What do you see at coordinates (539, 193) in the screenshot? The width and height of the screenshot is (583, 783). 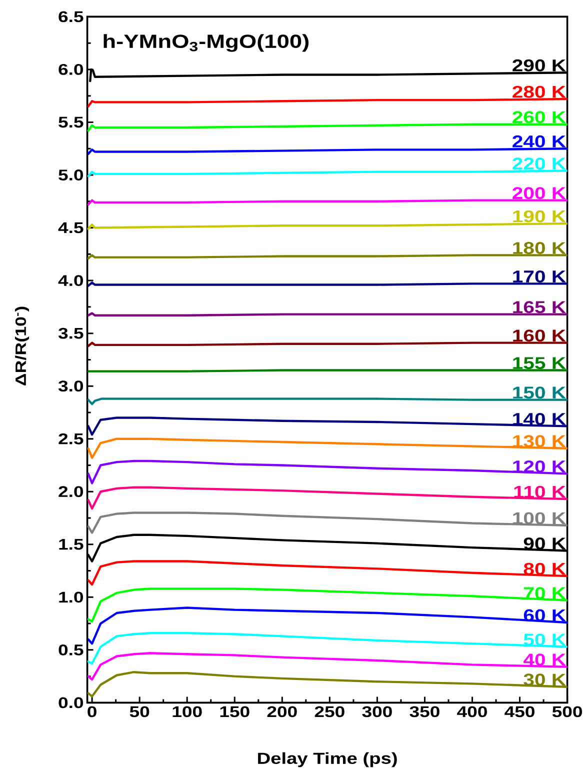 I see `series-label: 200 K` at bounding box center [539, 193].